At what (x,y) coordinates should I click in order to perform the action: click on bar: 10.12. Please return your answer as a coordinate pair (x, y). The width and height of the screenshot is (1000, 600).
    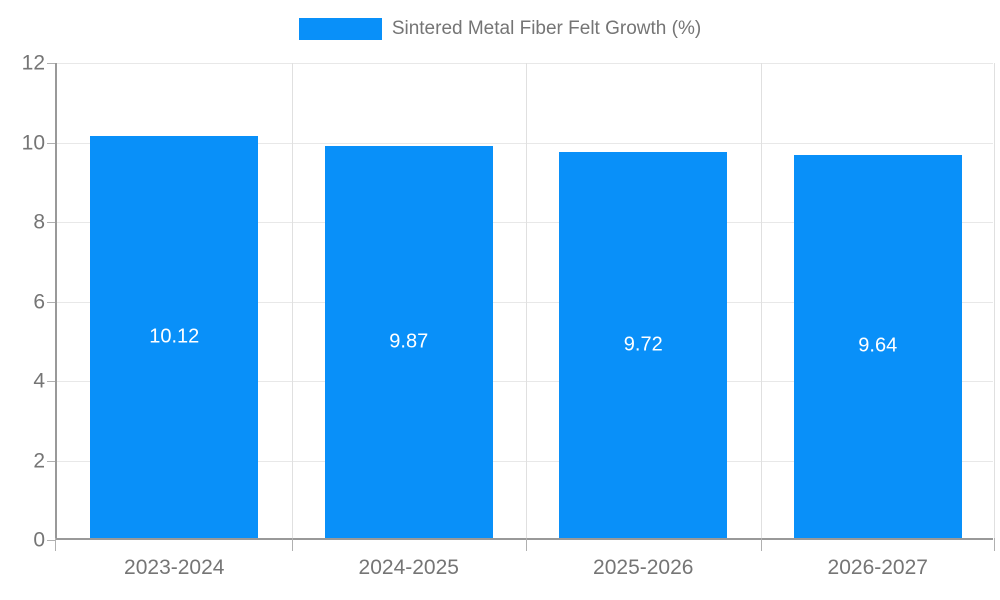
    Looking at the image, I should click on (174, 336).